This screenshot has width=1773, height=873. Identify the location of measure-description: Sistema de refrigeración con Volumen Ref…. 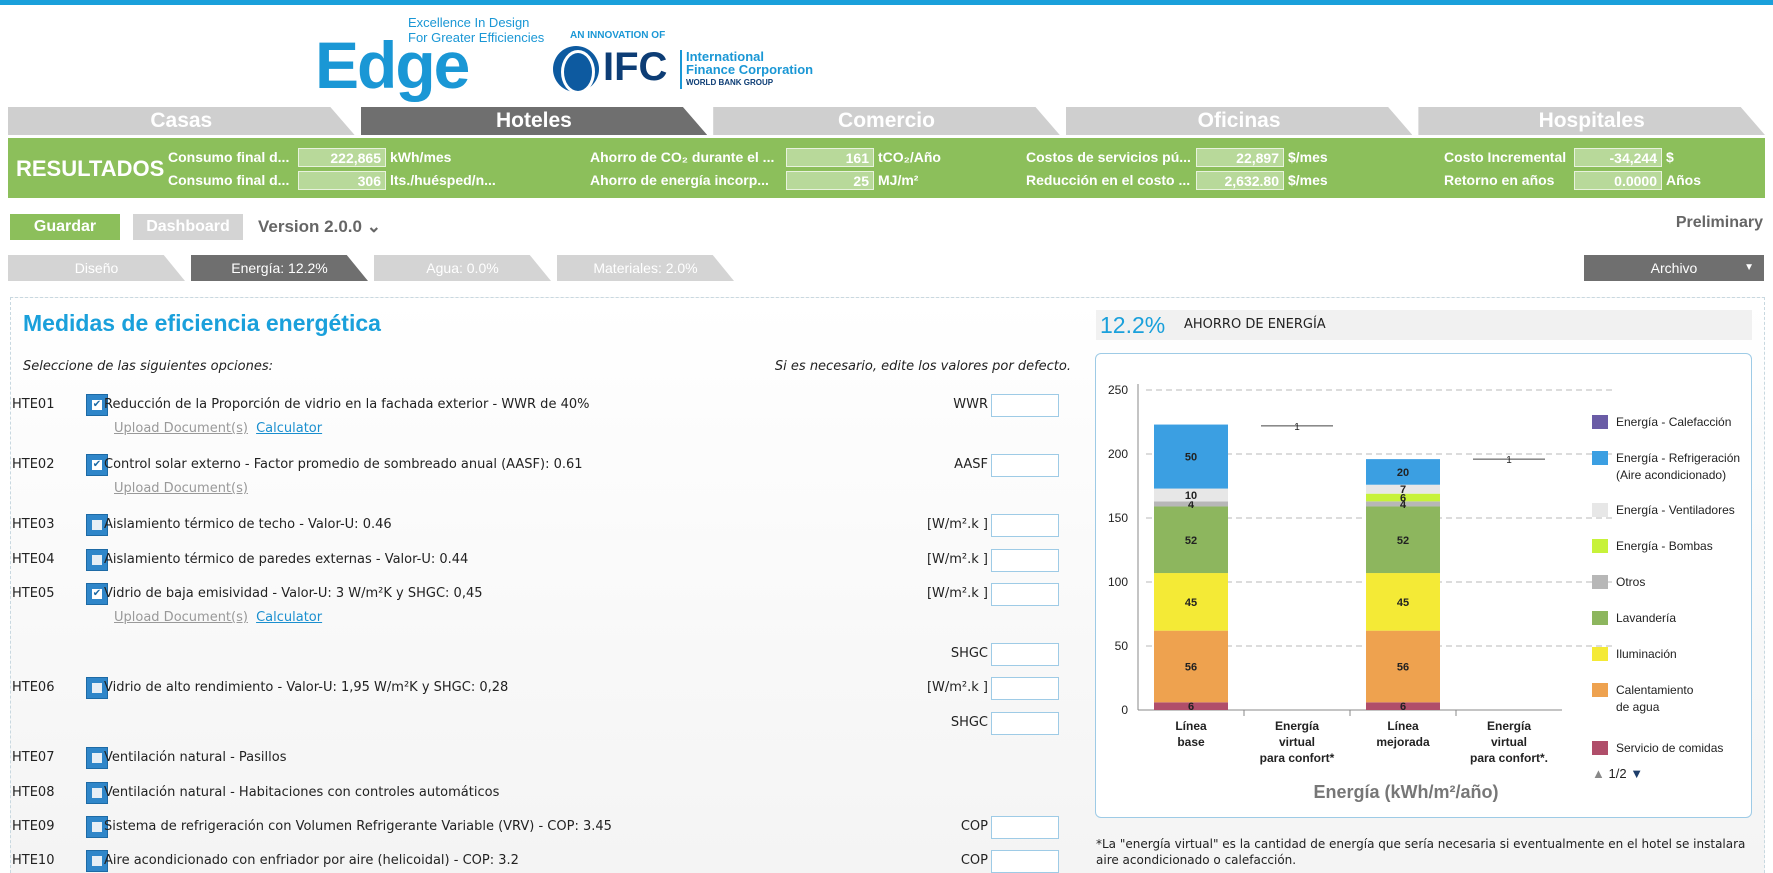
(358, 826).